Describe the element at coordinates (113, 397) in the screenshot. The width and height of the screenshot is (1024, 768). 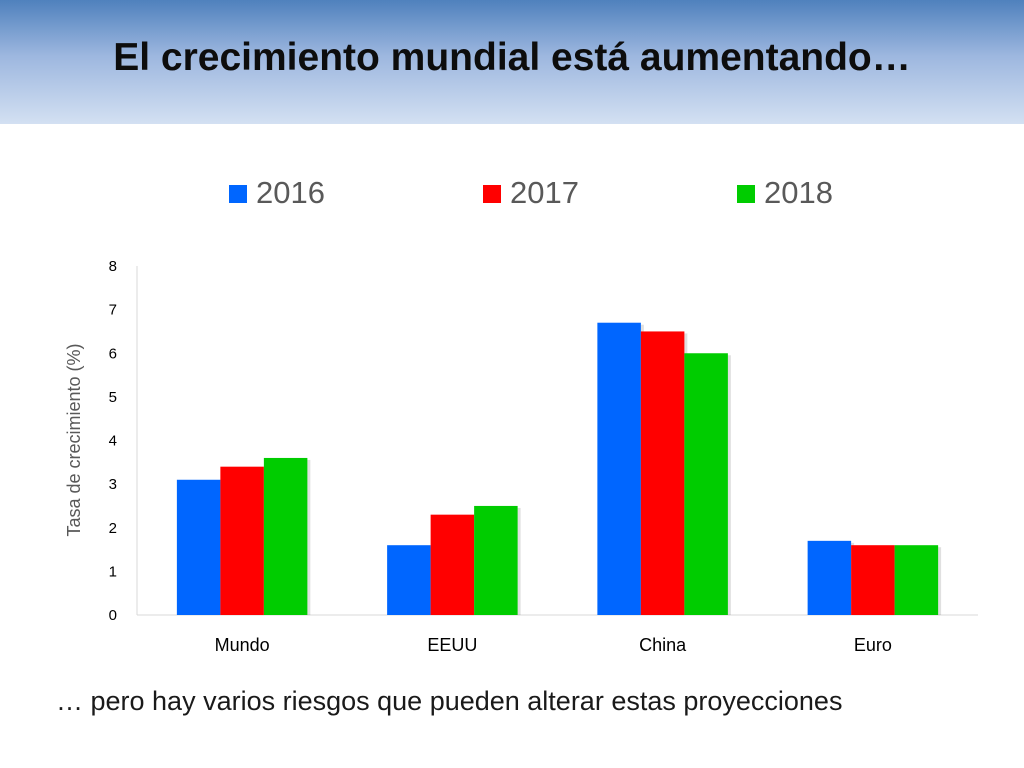
I see `y-tick-label: 5` at that location.